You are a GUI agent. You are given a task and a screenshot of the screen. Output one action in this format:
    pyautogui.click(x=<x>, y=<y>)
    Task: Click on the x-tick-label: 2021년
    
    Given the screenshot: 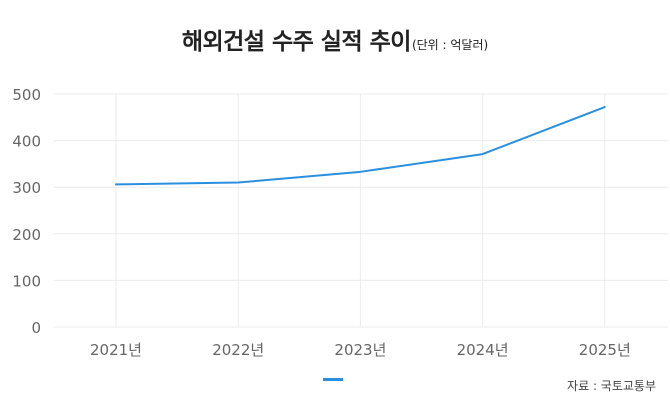 What is the action you would take?
    pyautogui.click(x=116, y=350)
    